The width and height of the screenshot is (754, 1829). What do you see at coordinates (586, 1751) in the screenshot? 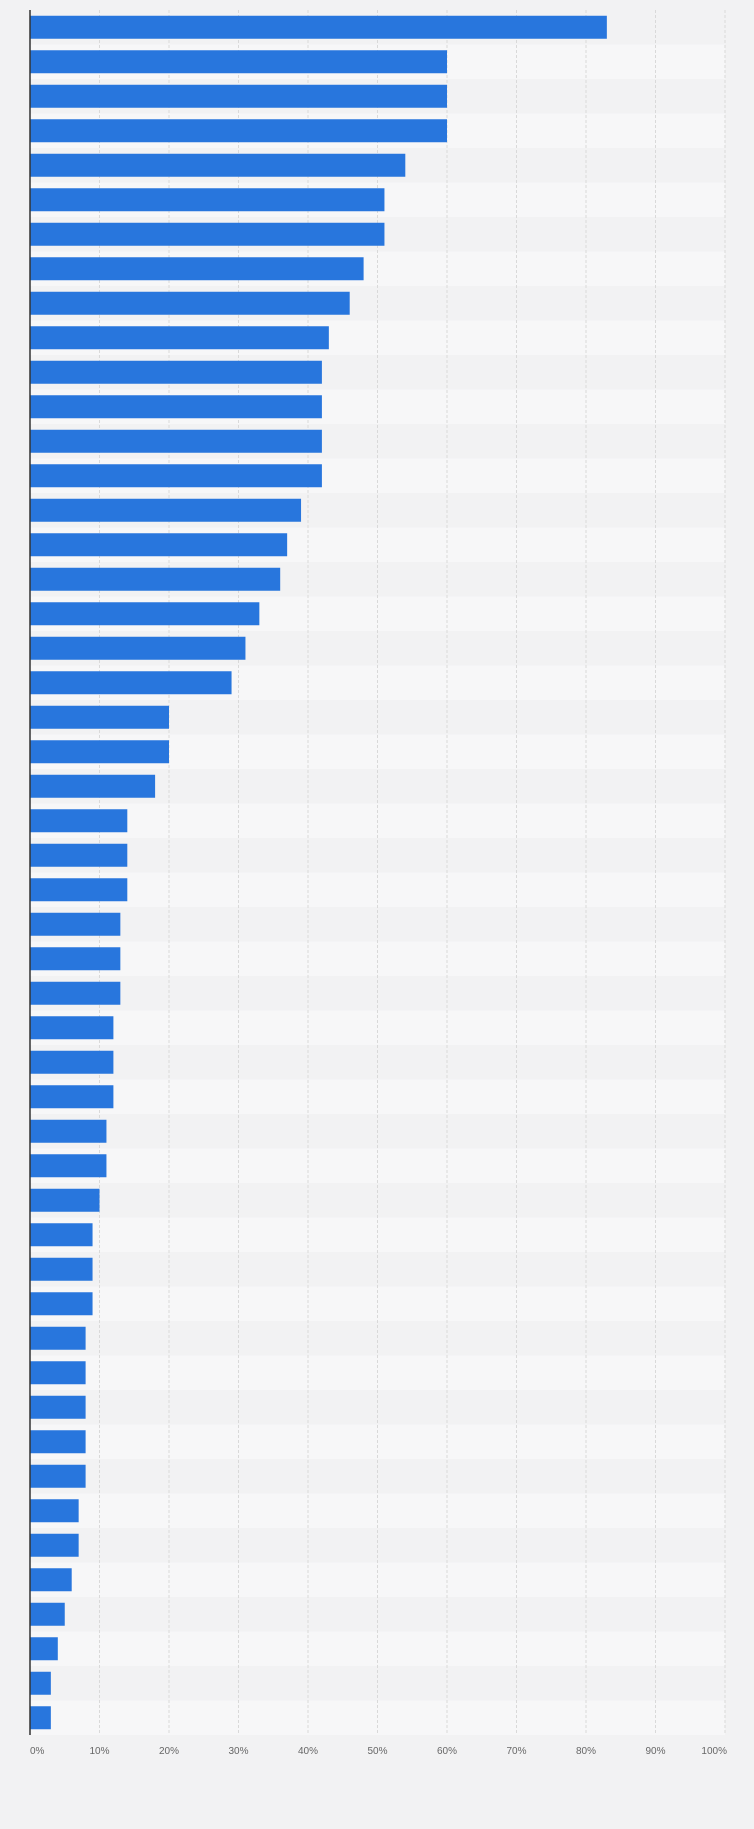
I see `x-tick-label: 80%` at bounding box center [586, 1751].